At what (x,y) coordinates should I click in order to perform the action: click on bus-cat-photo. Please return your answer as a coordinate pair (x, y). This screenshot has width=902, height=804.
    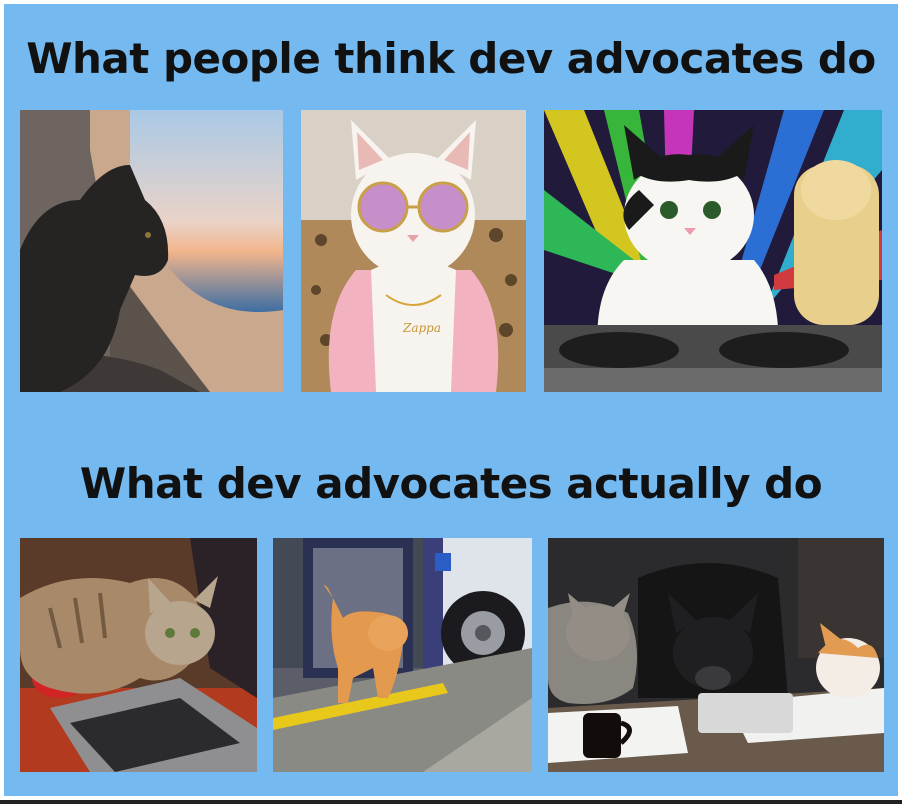
    Looking at the image, I should click on (402, 655).